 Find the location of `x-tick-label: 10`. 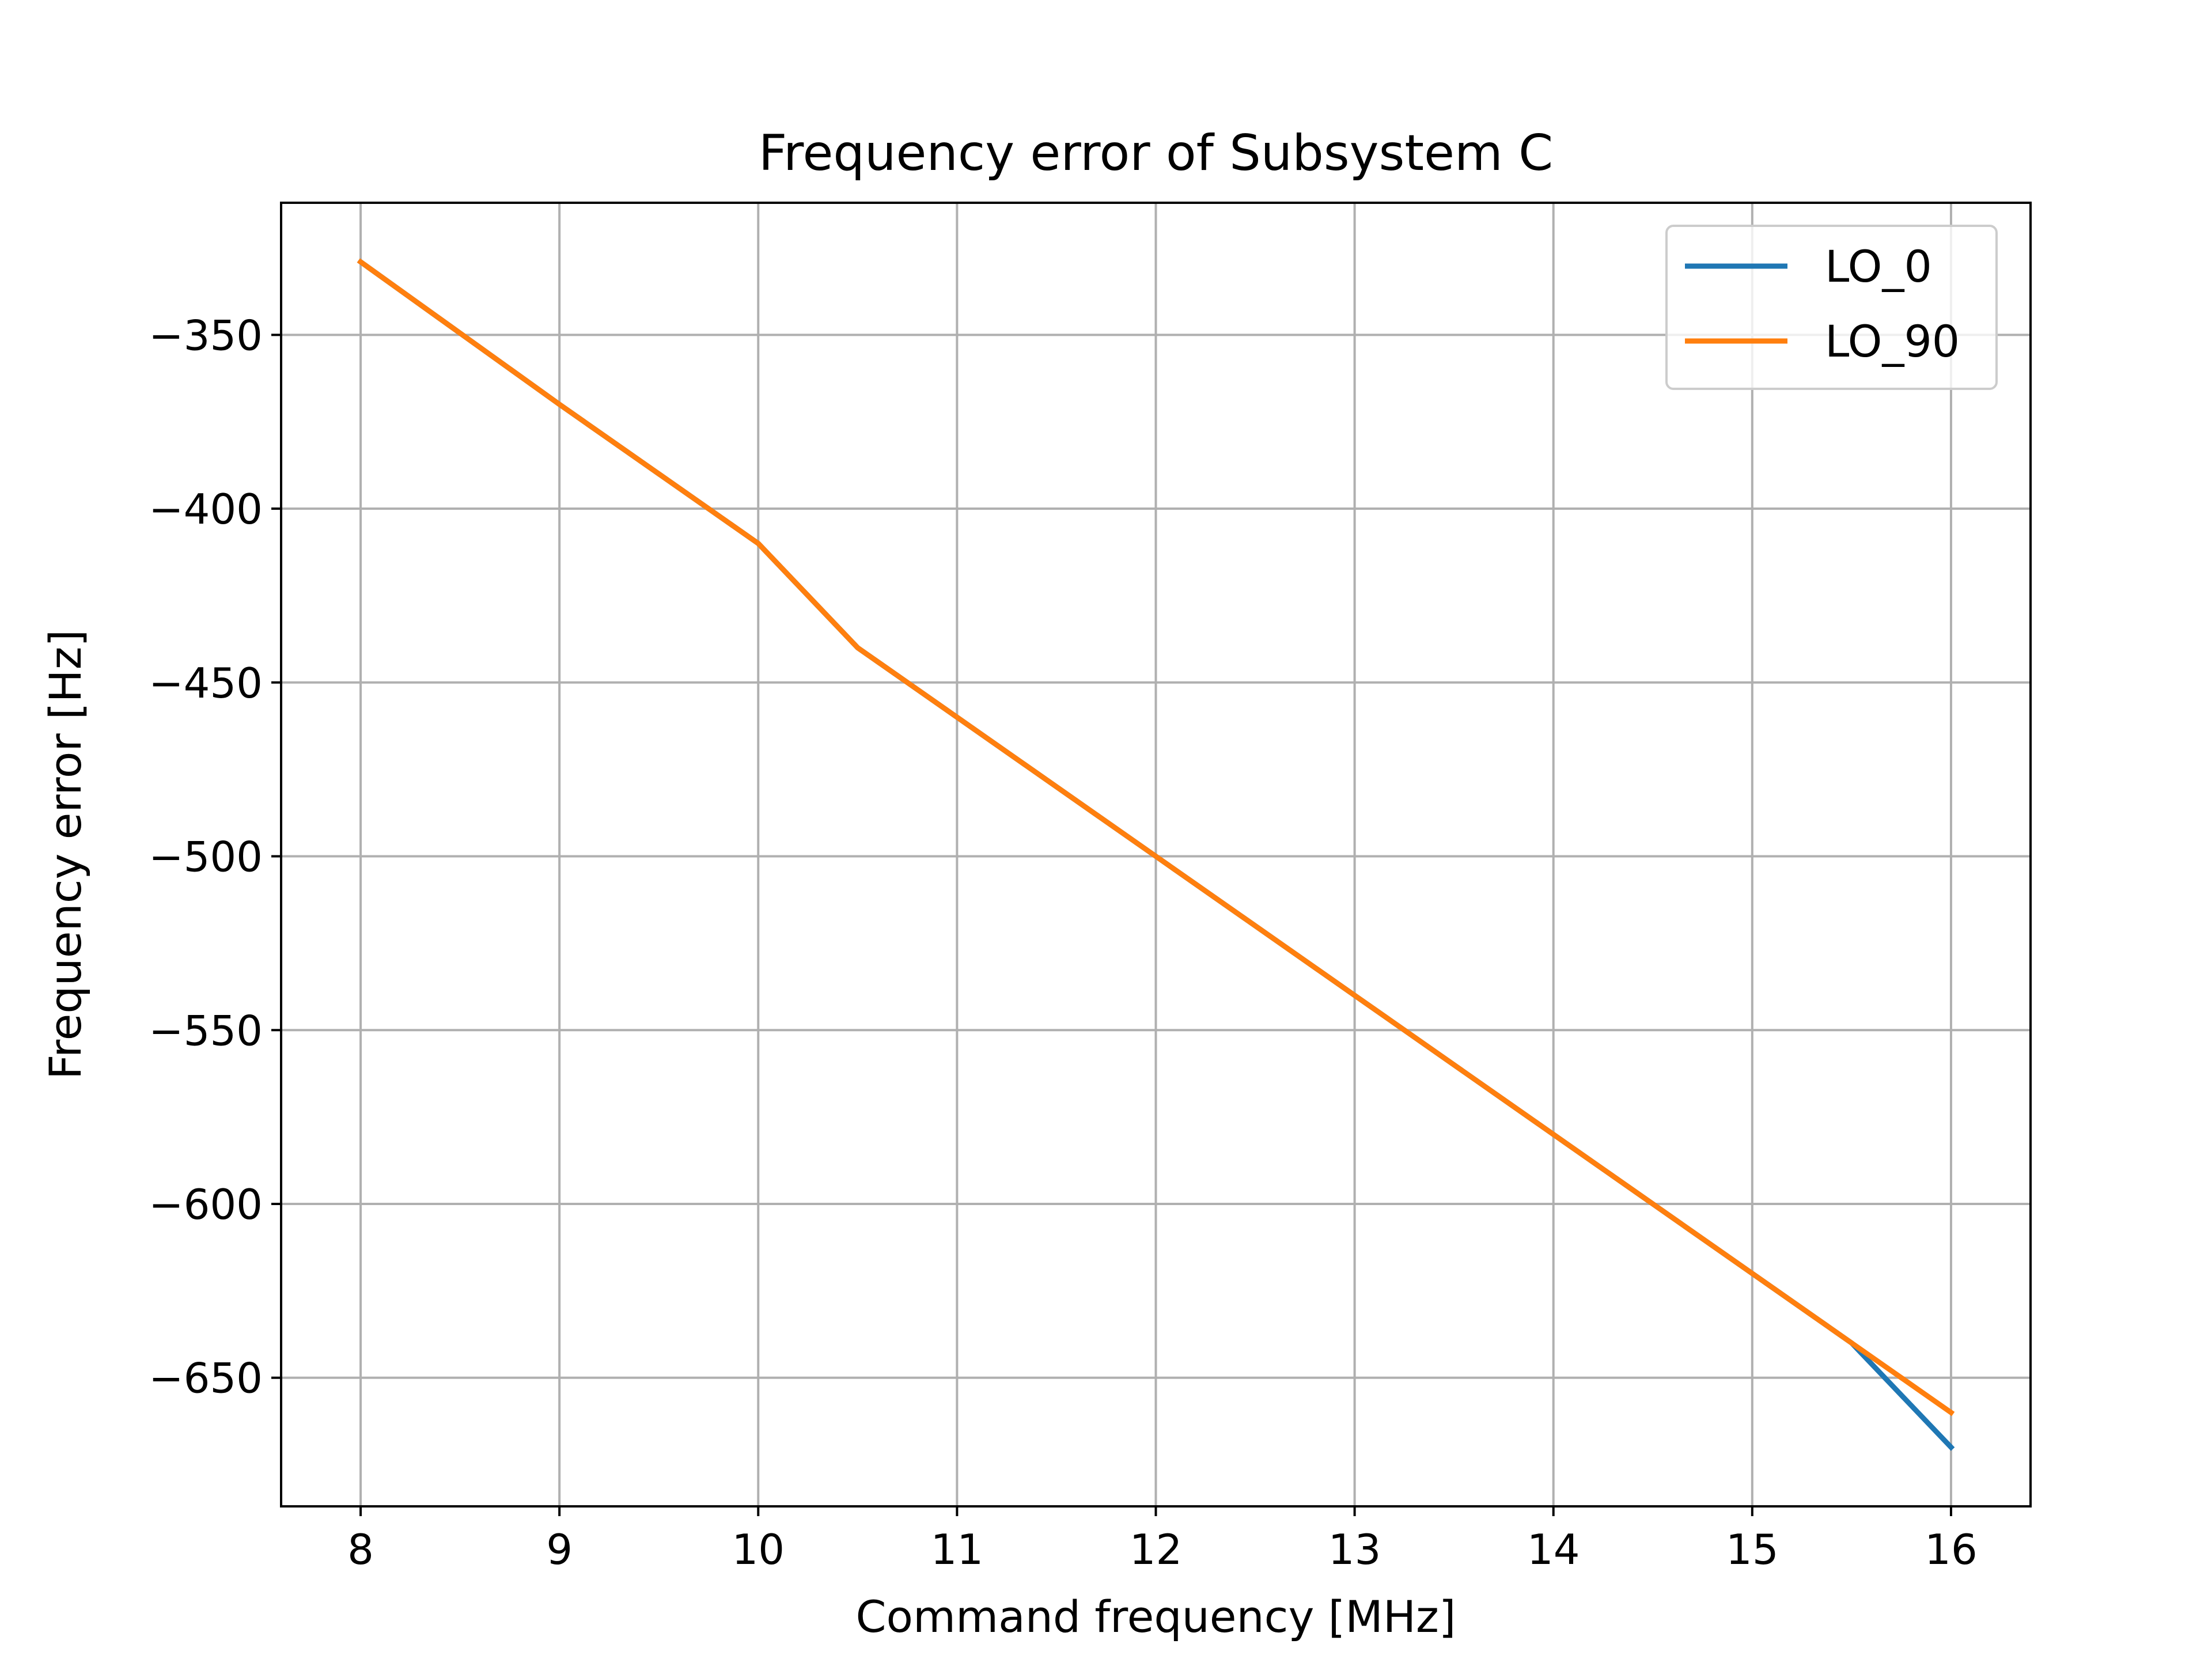

x-tick-label: 10 is located at coordinates (758, 1549).